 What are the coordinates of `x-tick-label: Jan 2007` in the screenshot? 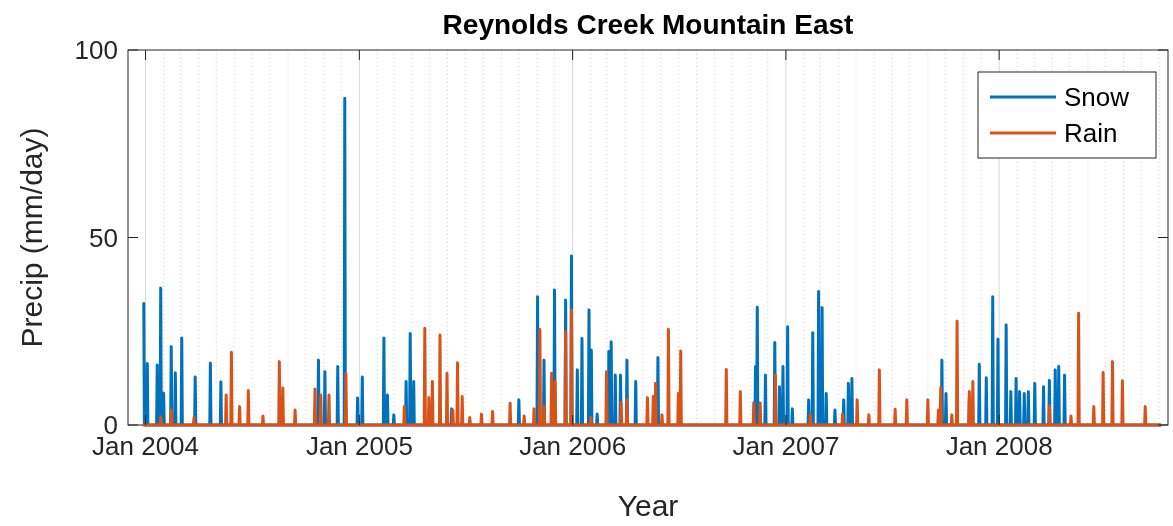 It's located at (786, 446).